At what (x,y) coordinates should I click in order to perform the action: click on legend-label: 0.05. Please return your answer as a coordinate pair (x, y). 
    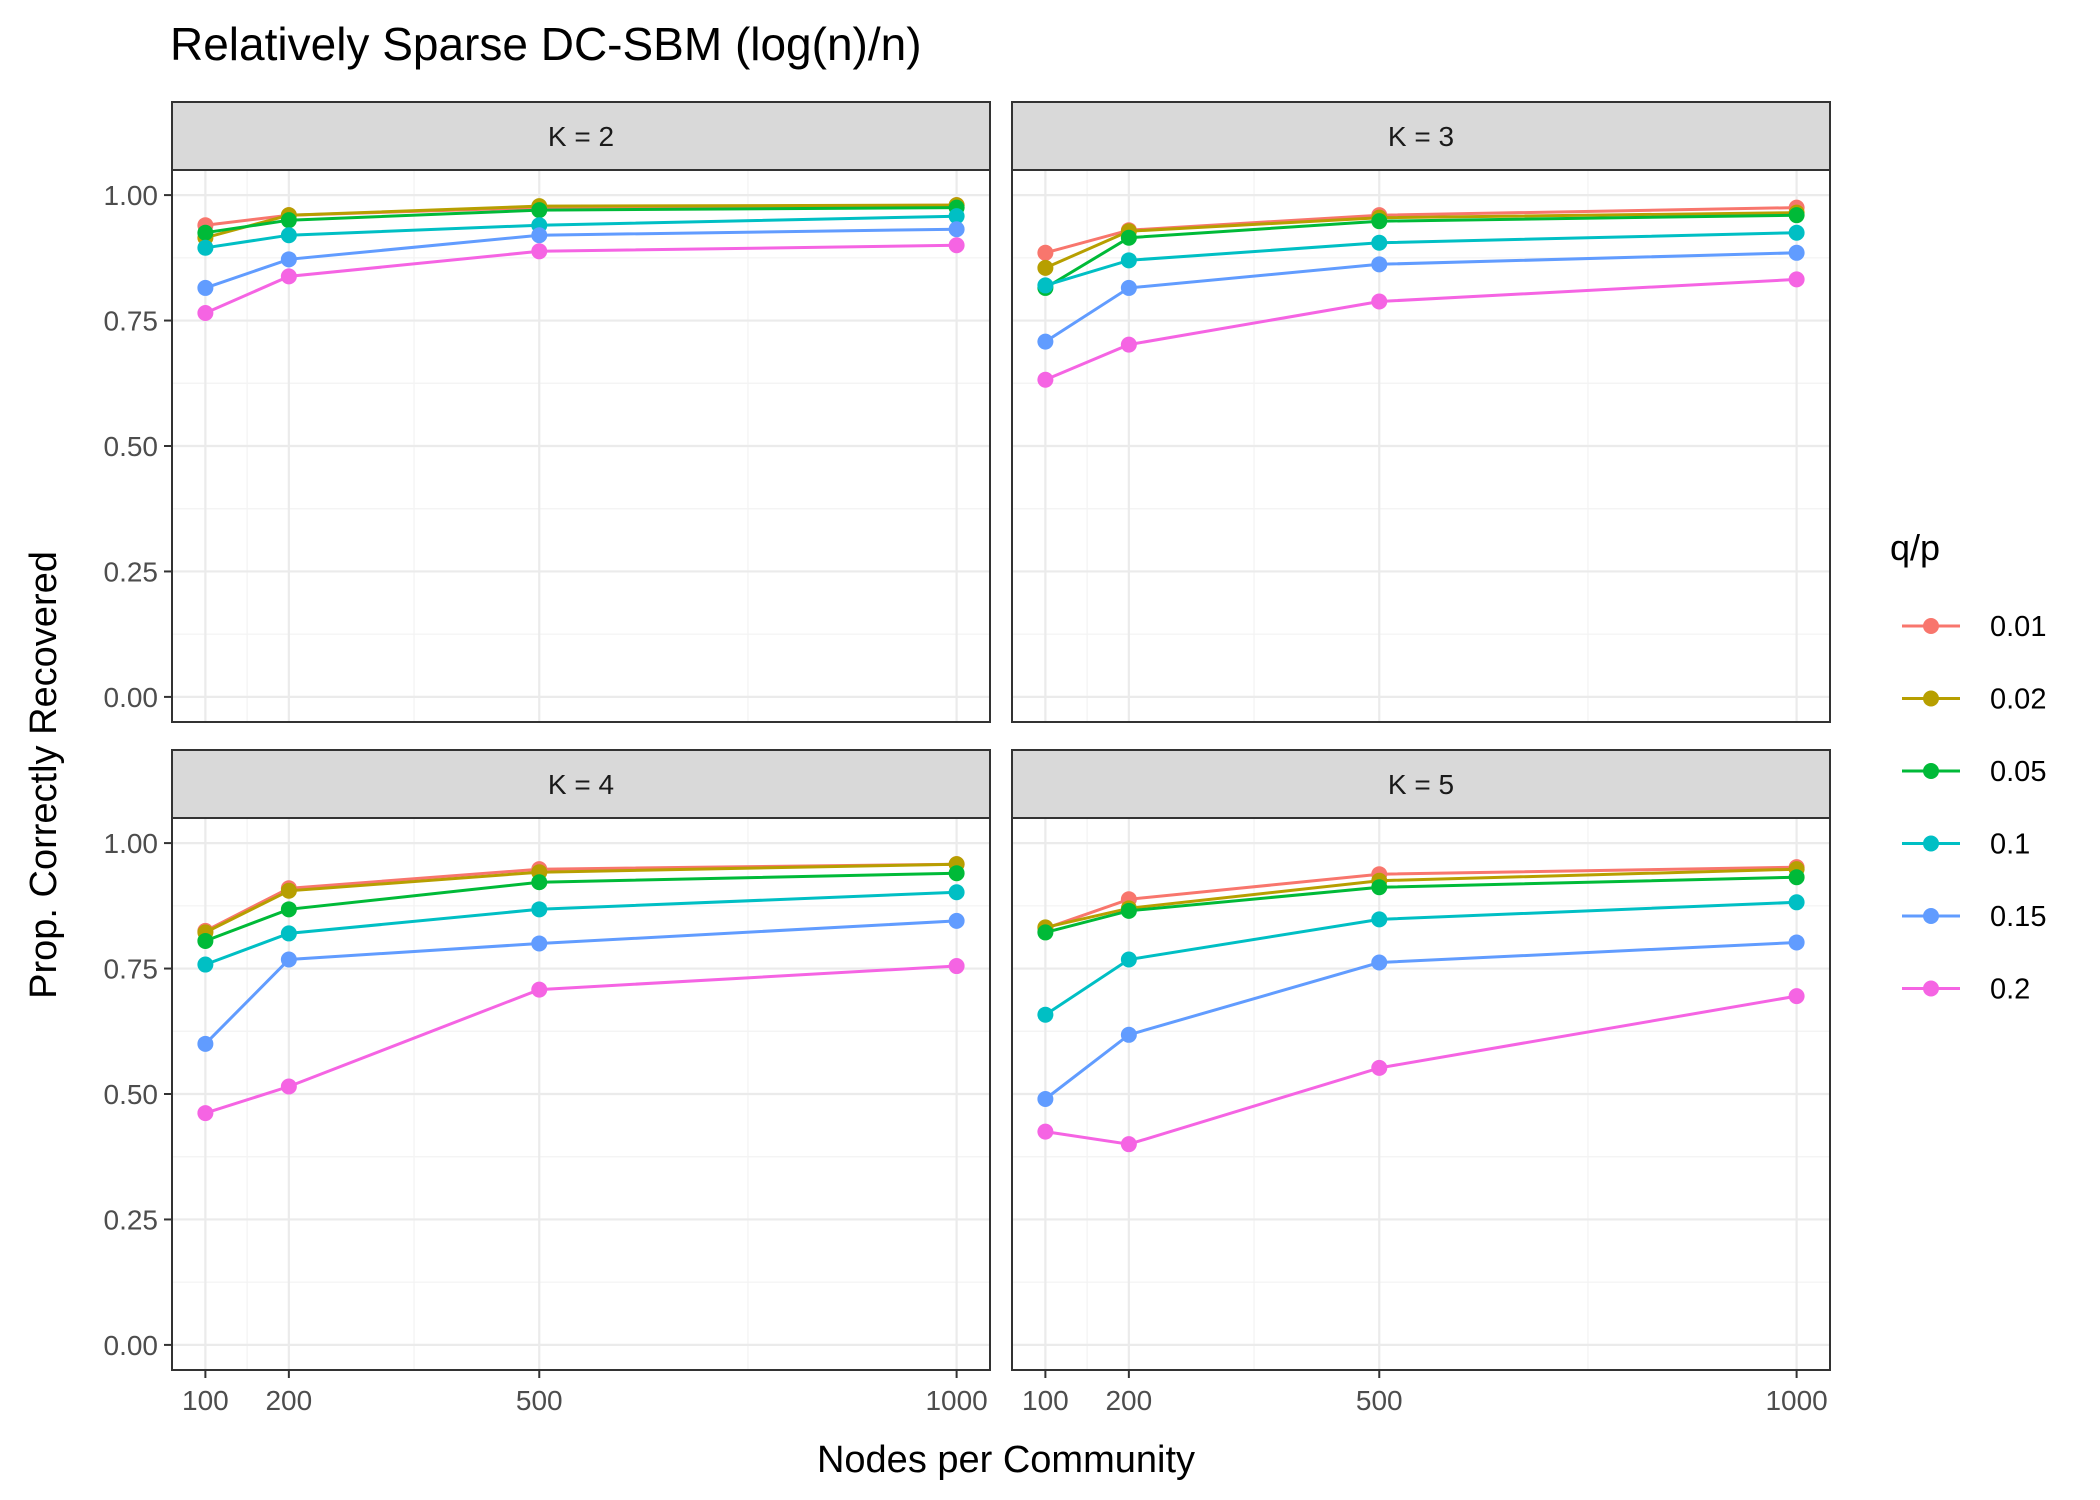
    Looking at the image, I should click on (2018, 772).